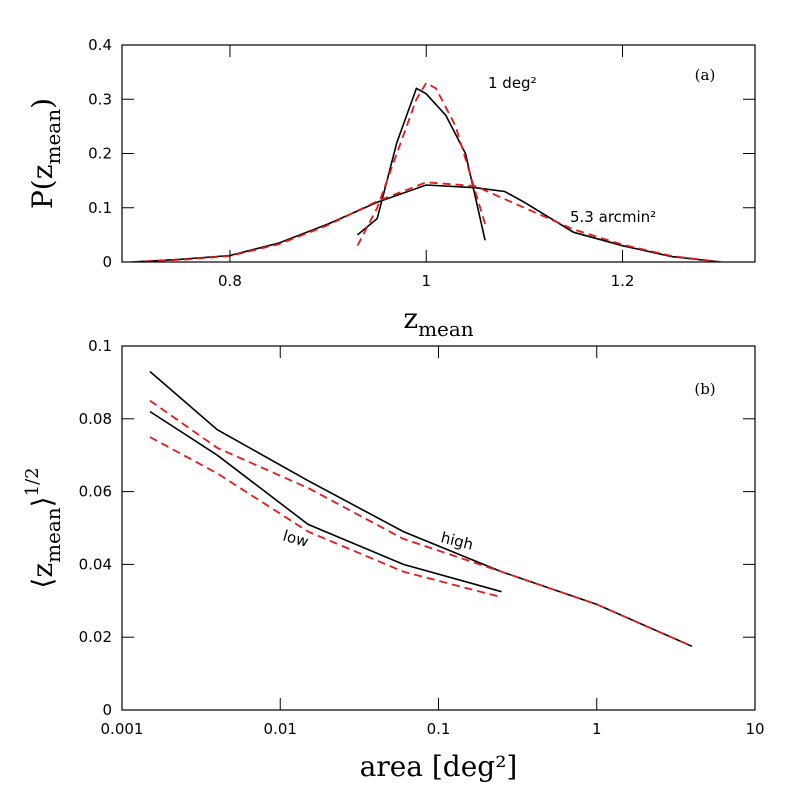 This screenshot has width=797, height=797. Describe the element at coordinates (410, 318) in the screenshot. I see `x-label-part: z` at that location.